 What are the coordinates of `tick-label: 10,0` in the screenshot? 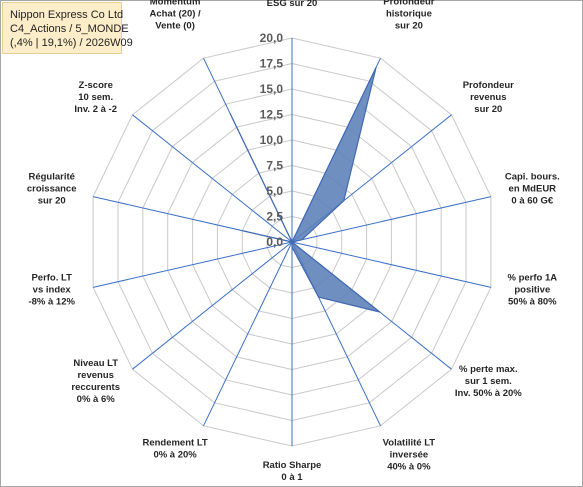 It's located at (272, 140).